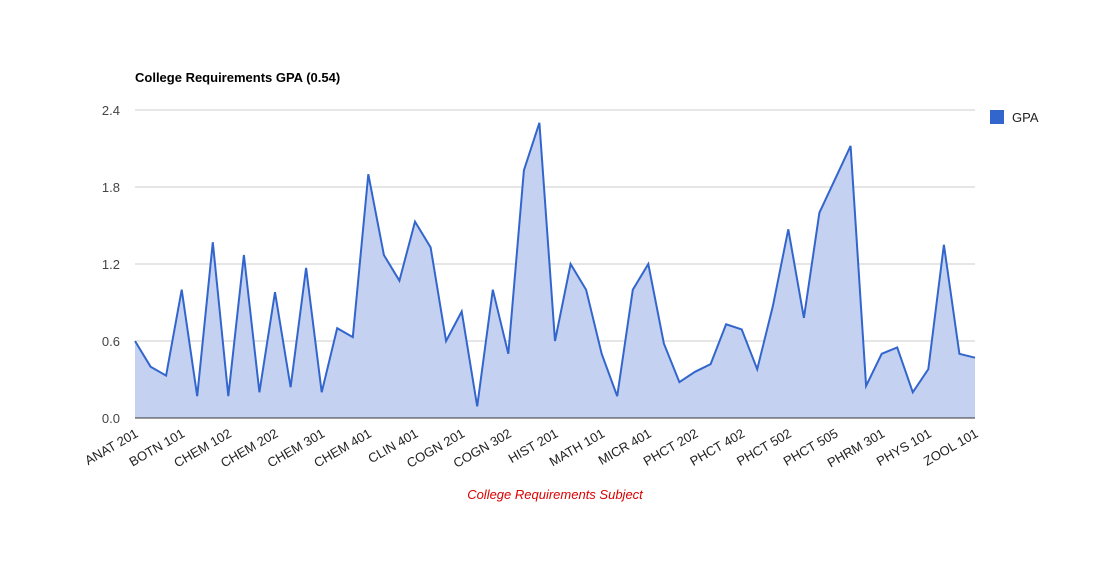 The height and width of the screenshot is (562, 1108). I want to click on chart-title: College Requirements GPA (0.54), so click(237, 77).